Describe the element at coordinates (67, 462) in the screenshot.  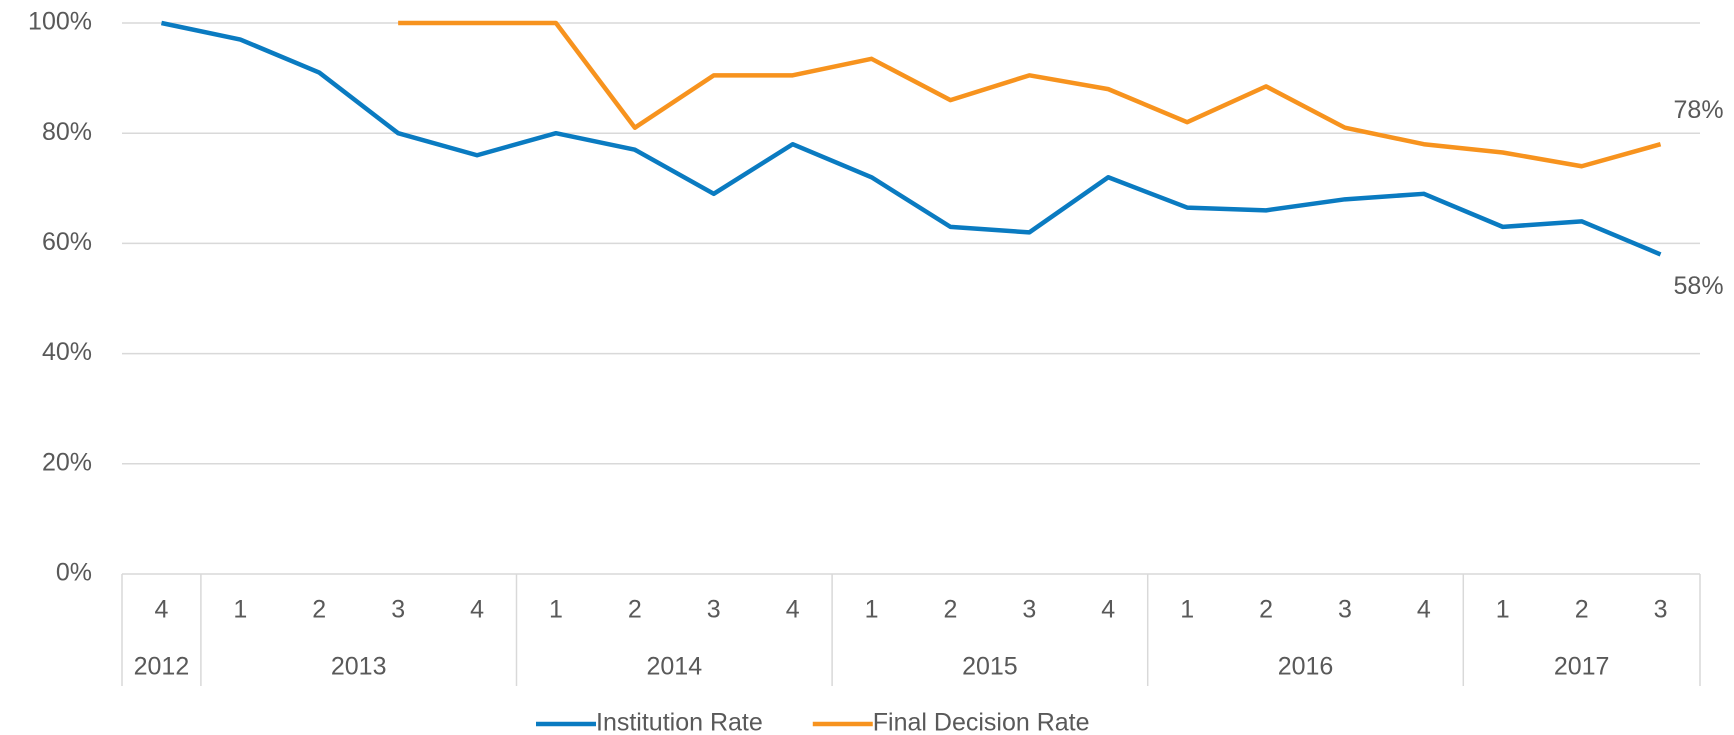
I see `y-tick-label: 20%` at that location.